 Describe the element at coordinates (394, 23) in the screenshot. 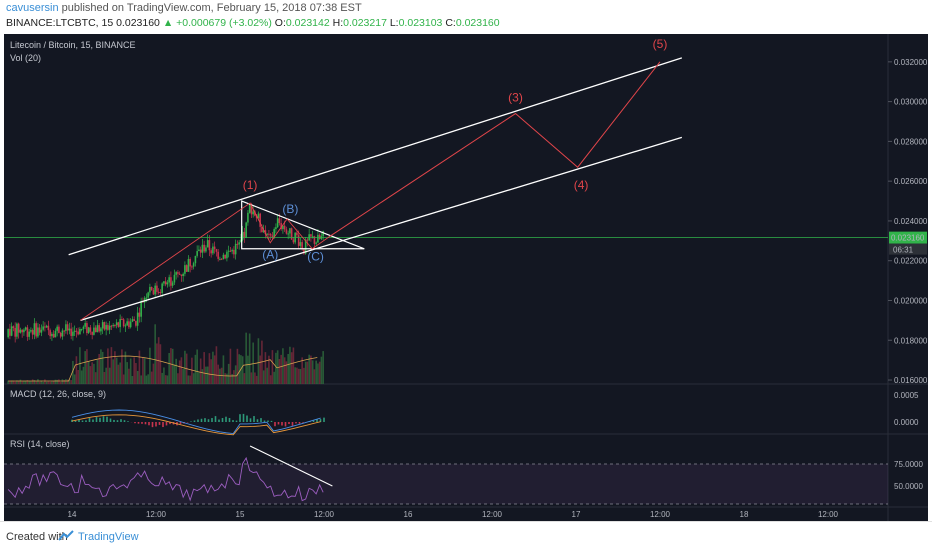

I see `low-label: L:` at that location.